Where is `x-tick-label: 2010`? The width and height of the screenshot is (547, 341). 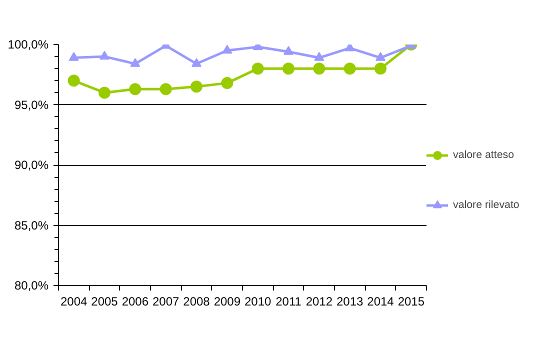
x-tick-label: 2010 is located at coordinates (258, 301).